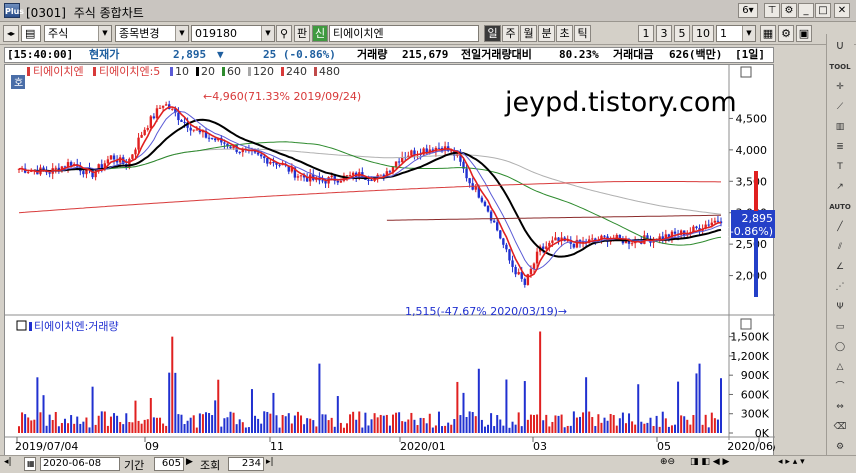  Describe the element at coordinates (646, 33) in the screenshot. I see `interval-1-button: 1` at that location.